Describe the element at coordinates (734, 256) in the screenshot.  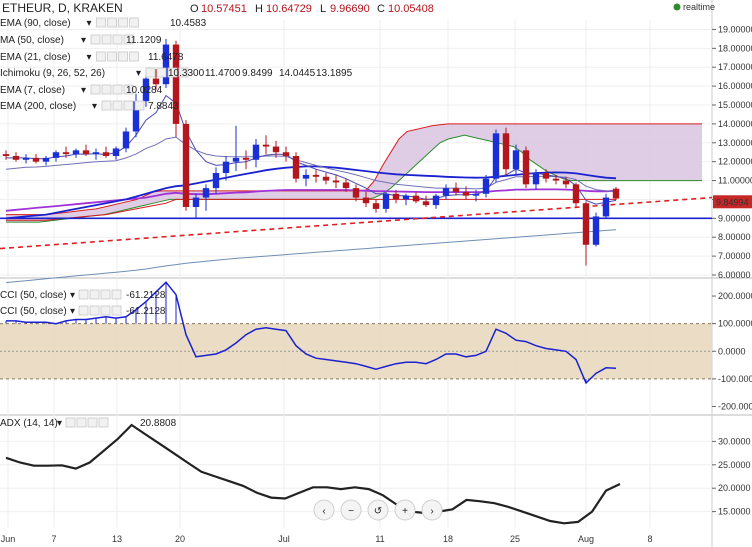
I see `price-tick-label: 7.00000` at that location.